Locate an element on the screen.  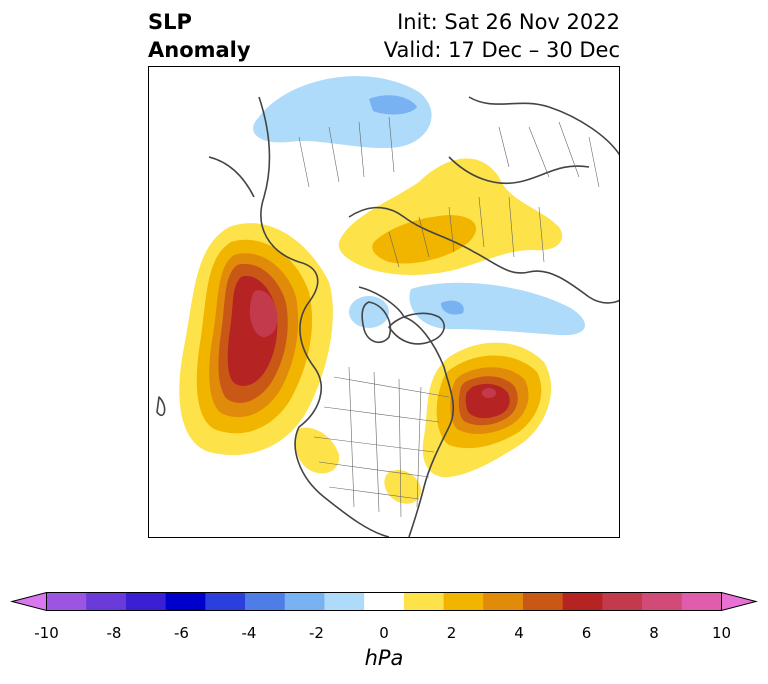
colorbar-outline is located at coordinates (384, 601).